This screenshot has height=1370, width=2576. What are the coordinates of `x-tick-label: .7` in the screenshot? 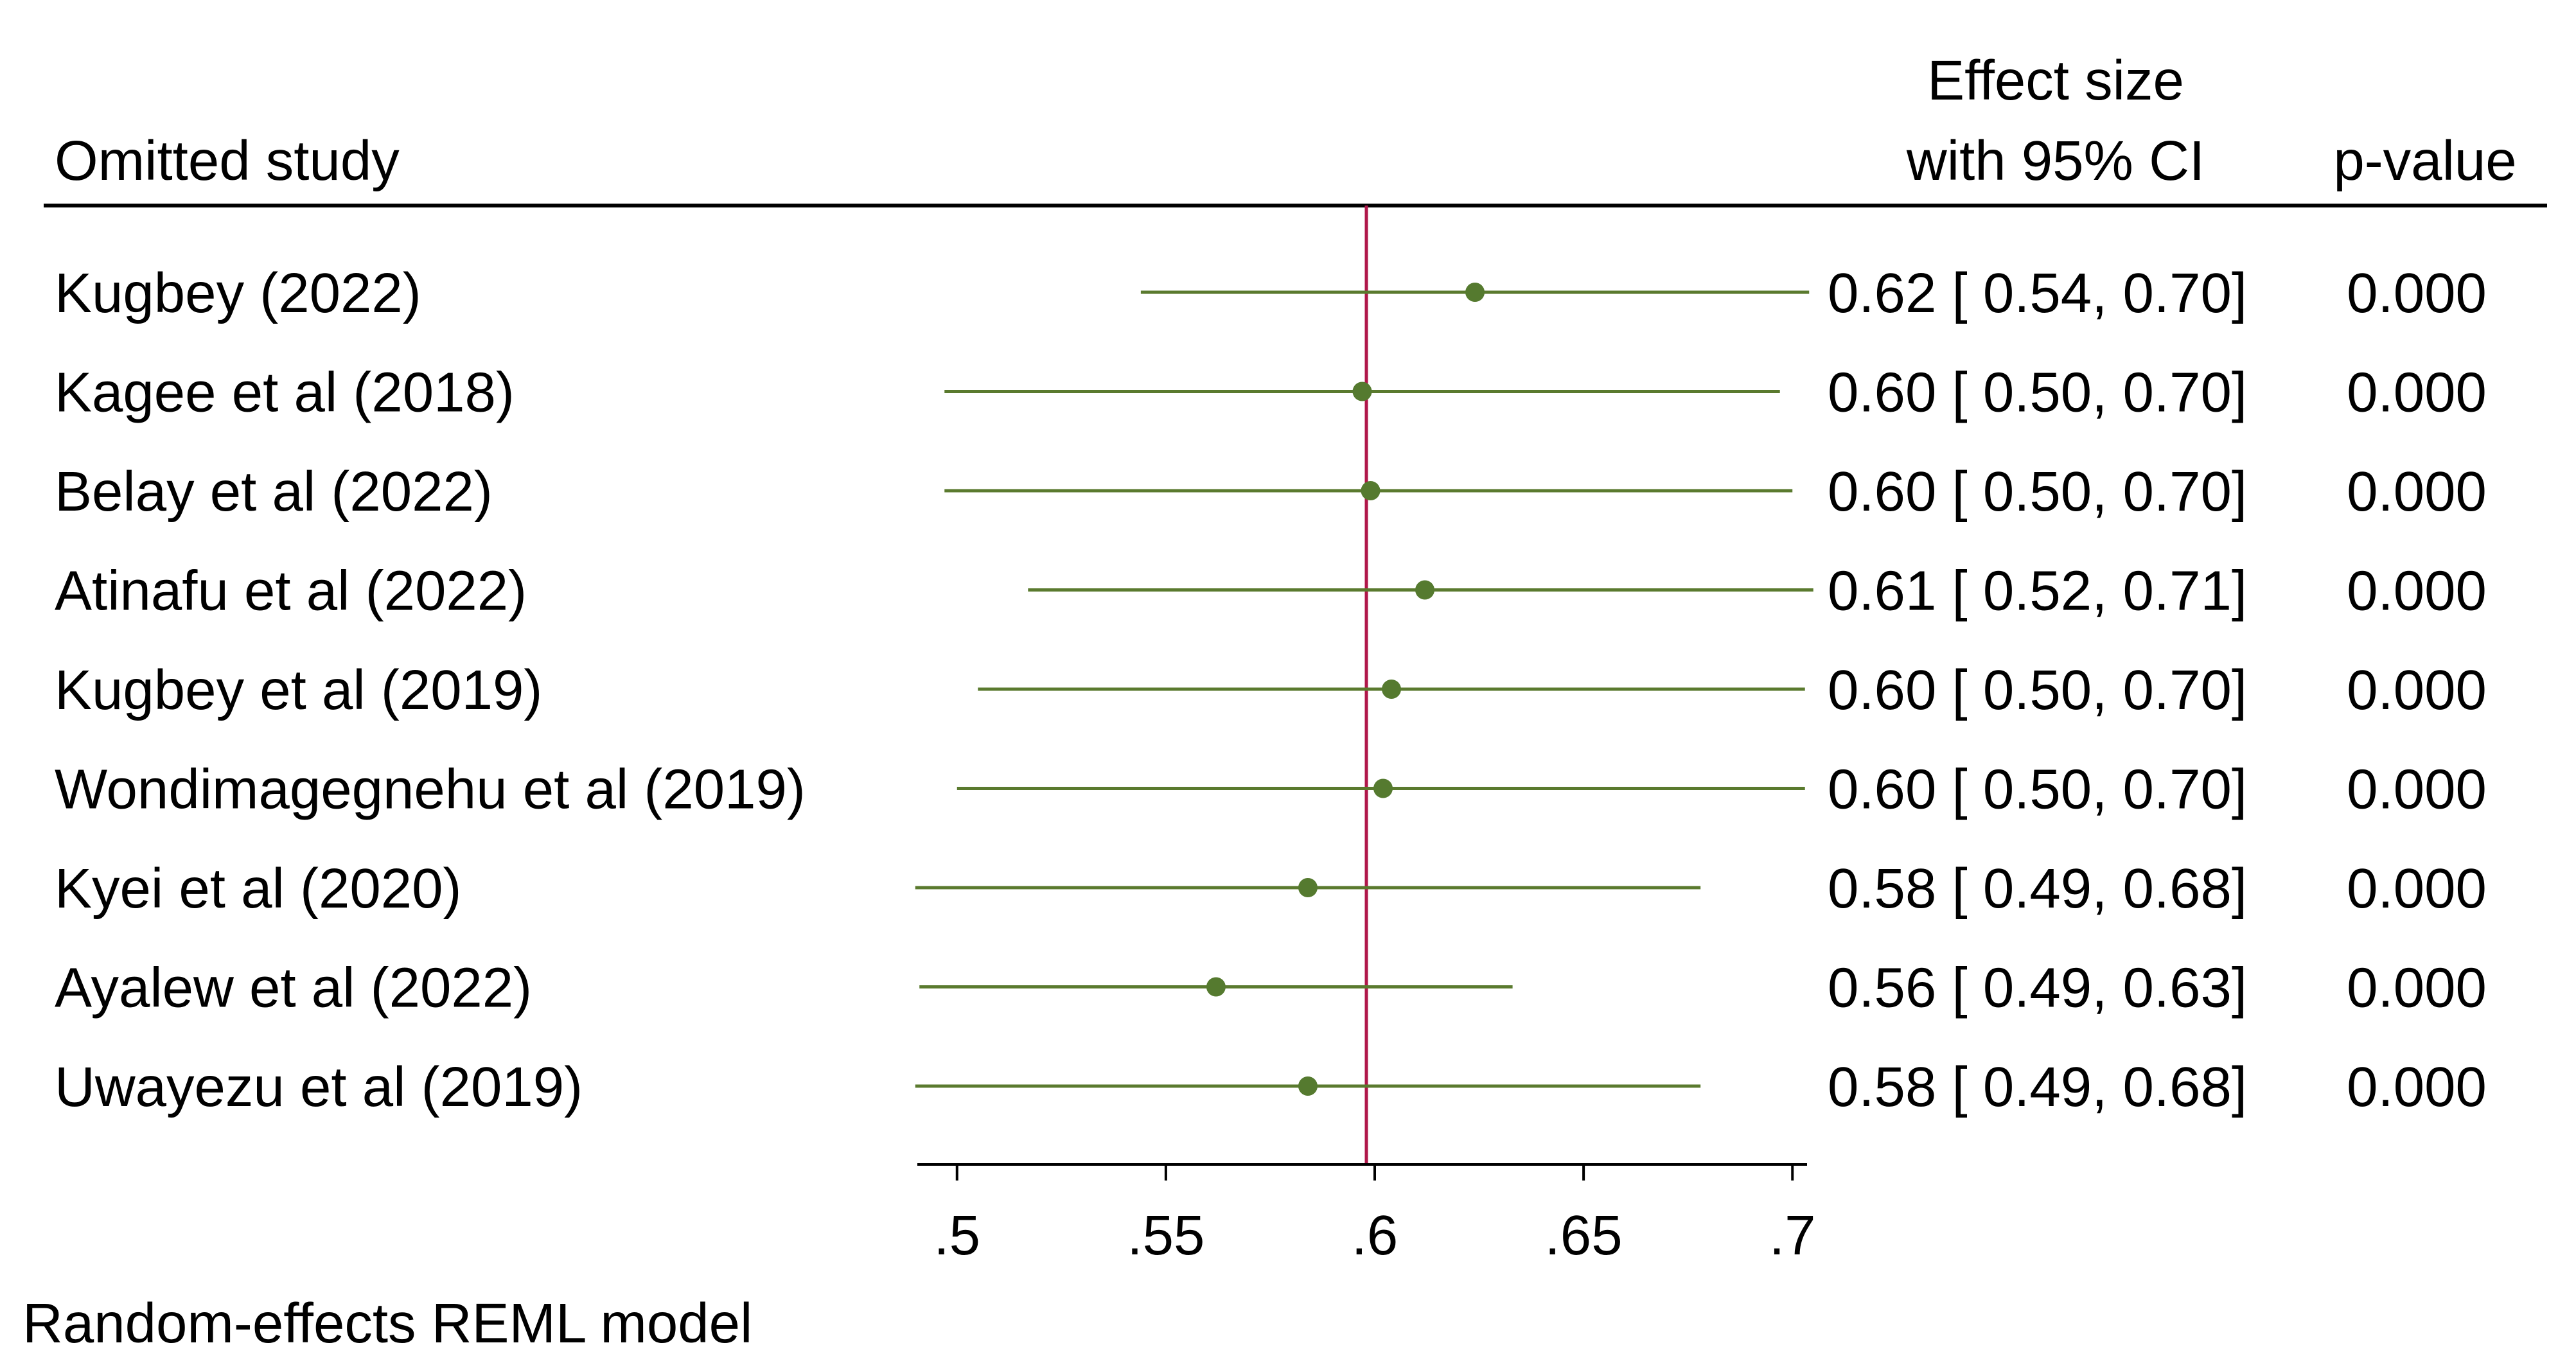 It's located at (1792, 1235).